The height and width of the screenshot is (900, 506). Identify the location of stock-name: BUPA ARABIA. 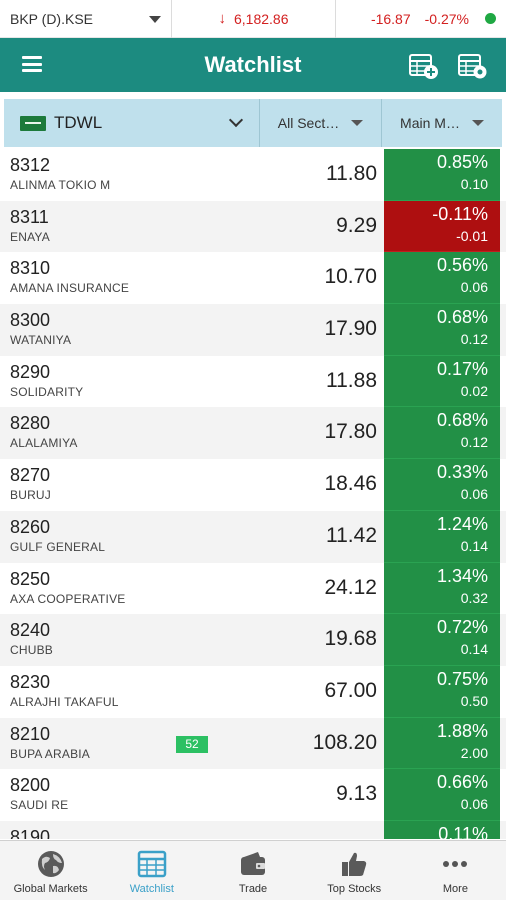
(50, 753).